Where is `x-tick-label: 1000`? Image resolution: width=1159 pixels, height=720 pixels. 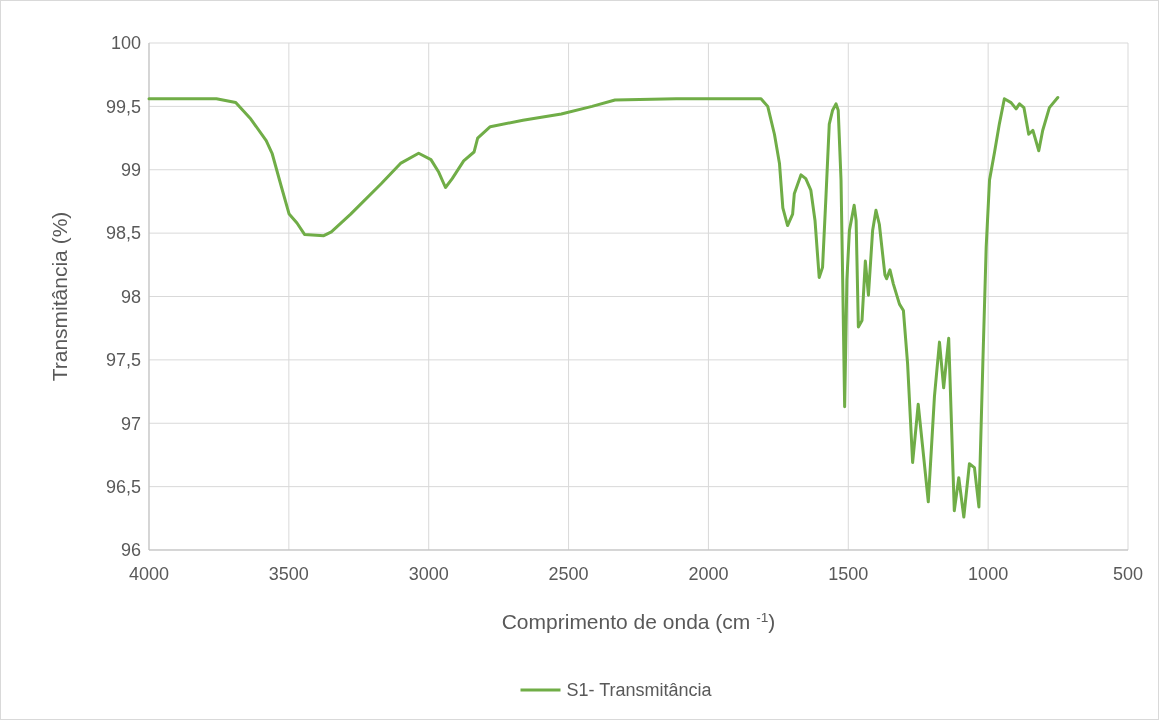 x-tick-label: 1000 is located at coordinates (988, 574).